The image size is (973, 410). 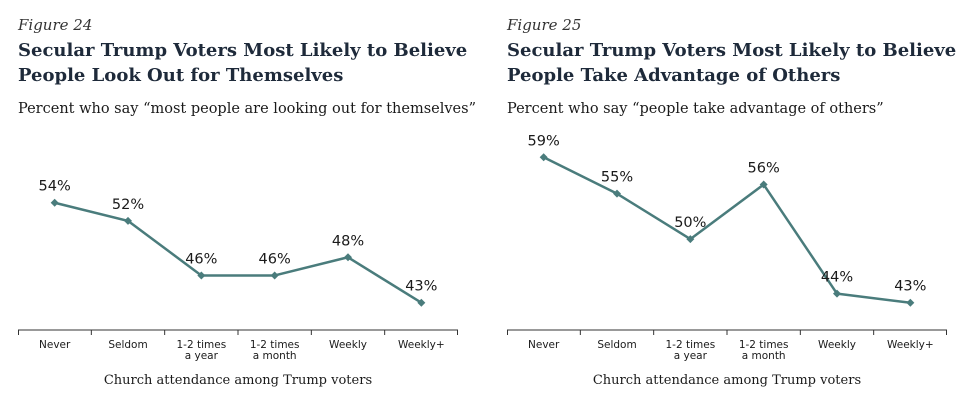 What do you see at coordinates (544, 25) in the screenshot?
I see `figure-label: Figure 25` at bounding box center [544, 25].